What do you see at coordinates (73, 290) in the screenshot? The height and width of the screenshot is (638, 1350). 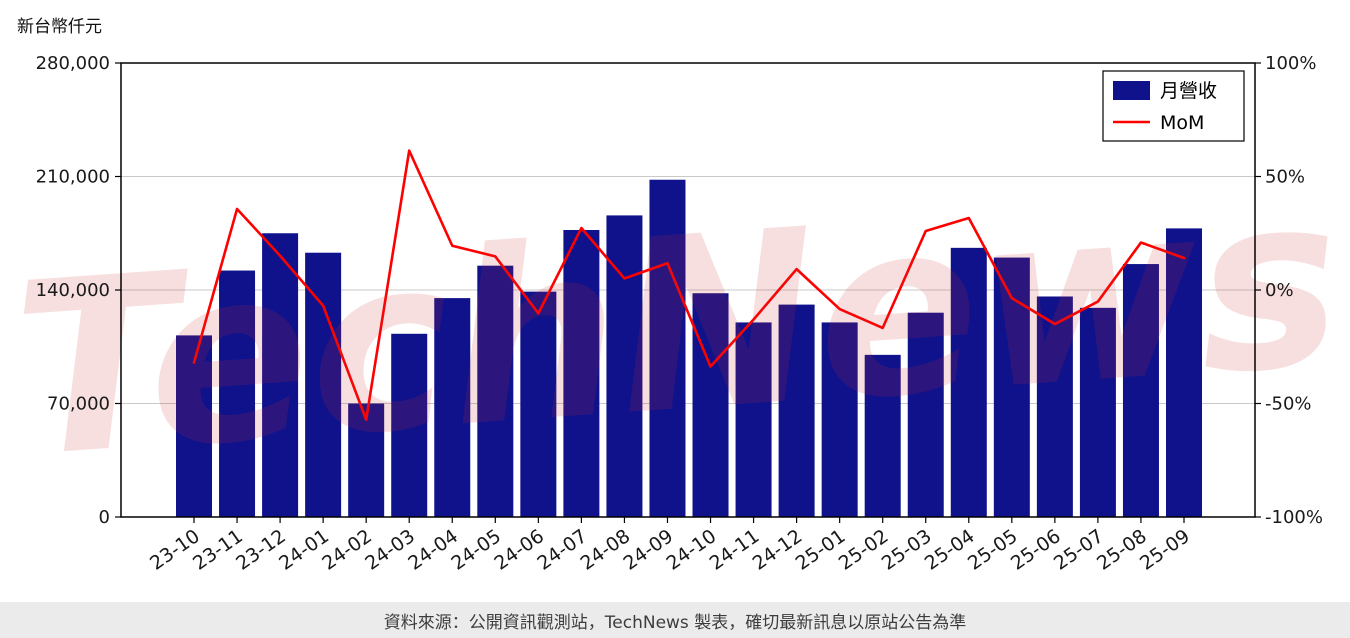 I see `left-tick-label: 140,000` at bounding box center [73, 290].